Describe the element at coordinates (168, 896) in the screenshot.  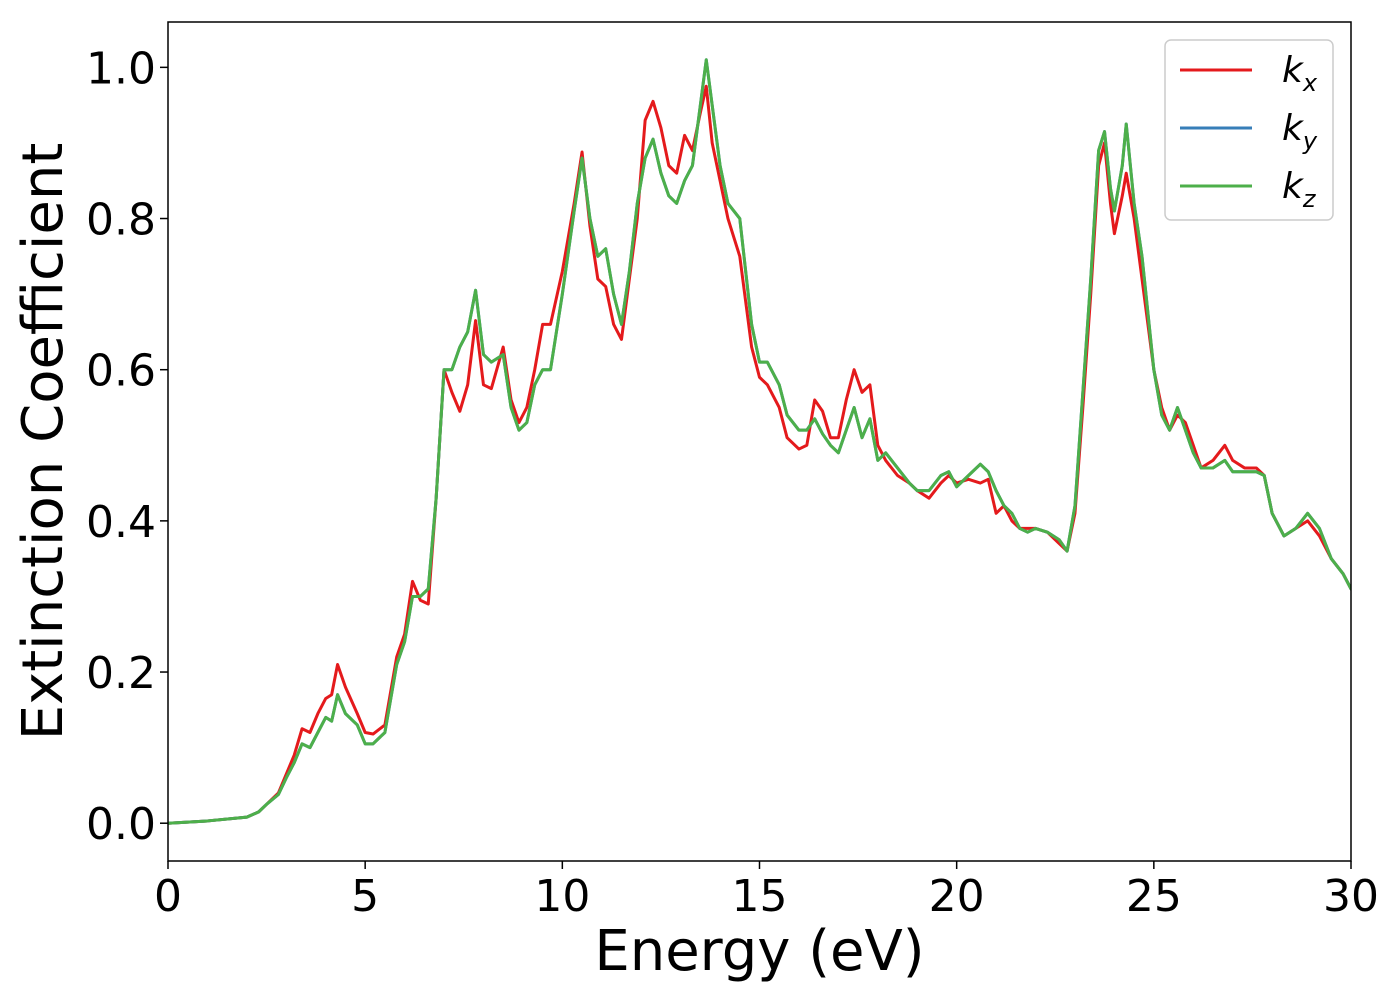
I see `x-tick-label: 0` at that location.